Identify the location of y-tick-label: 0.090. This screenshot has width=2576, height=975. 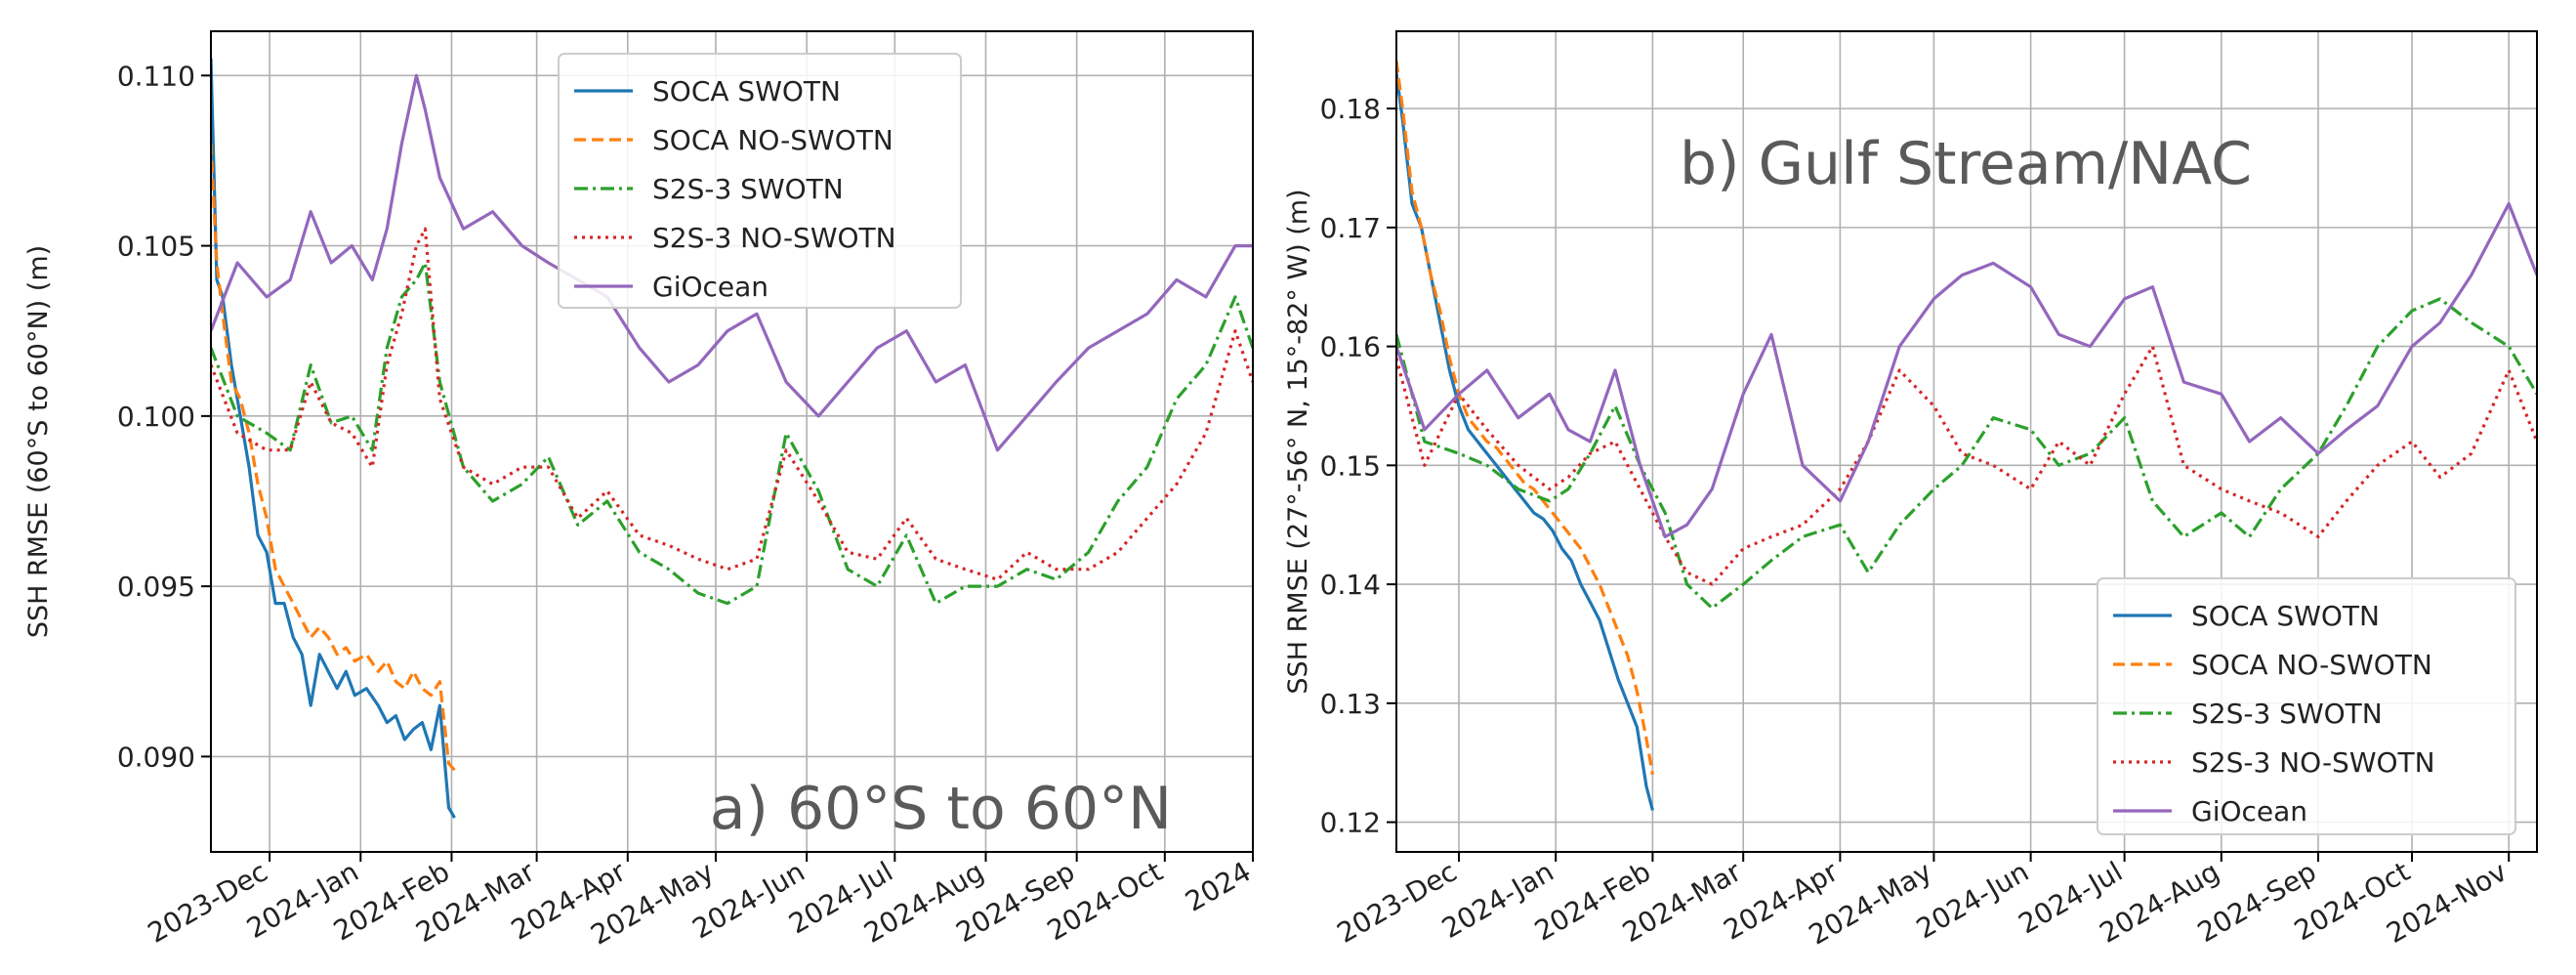
(156, 757).